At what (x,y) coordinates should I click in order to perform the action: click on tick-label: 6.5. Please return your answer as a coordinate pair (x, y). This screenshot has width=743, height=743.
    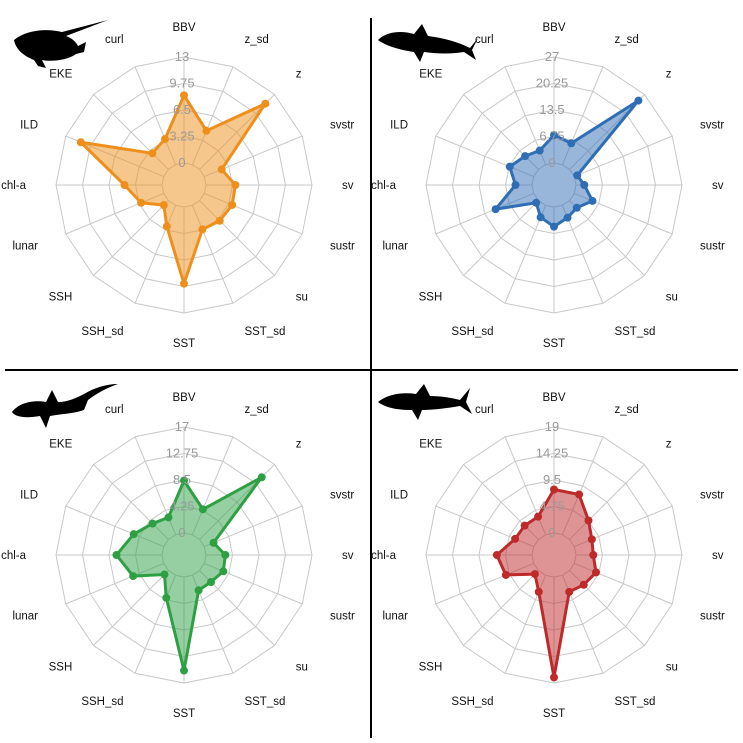
    Looking at the image, I should click on (182, 109).